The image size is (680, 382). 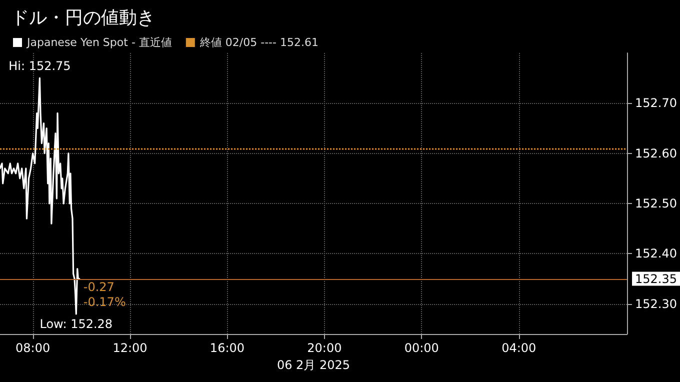 What do you see at coordinates (130, 348) in the screenshot?
I see `x-tick-label: 12:00` at bounding box center [130, 348].